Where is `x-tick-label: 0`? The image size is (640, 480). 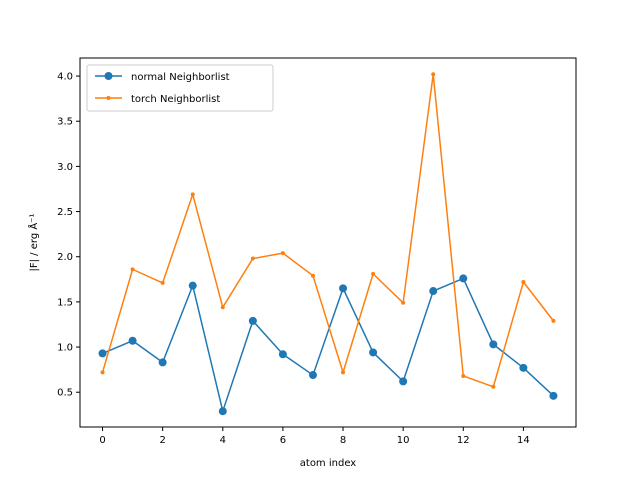
x-tick-label: 0 is located at coordinates (102, 440).